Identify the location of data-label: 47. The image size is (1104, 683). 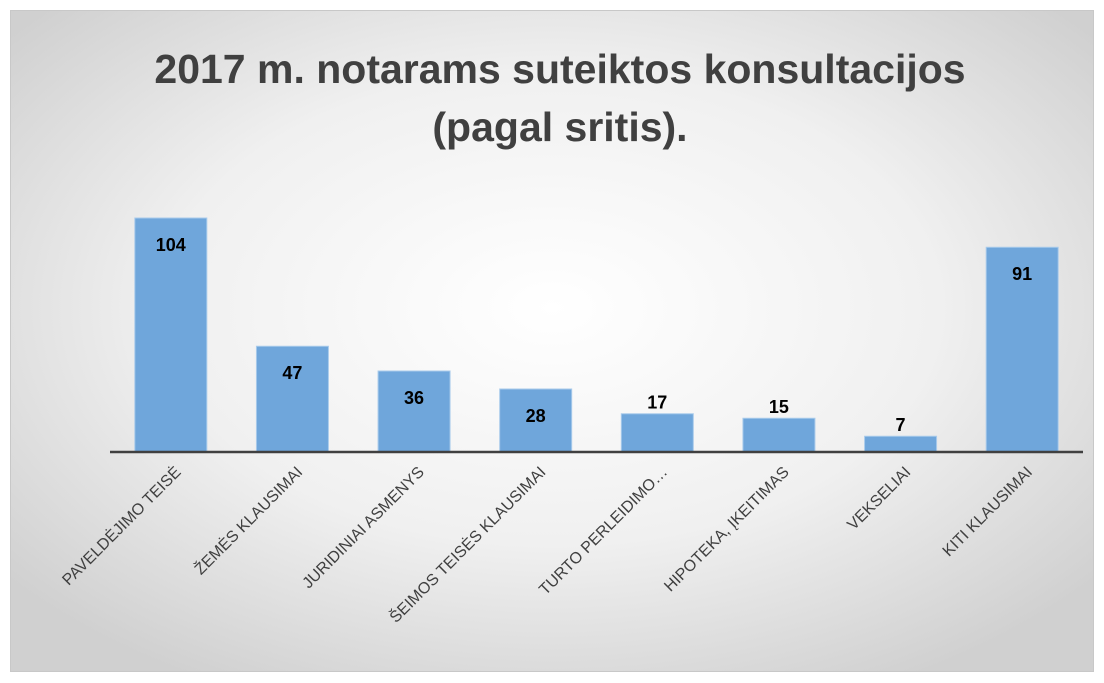
(292, 373).